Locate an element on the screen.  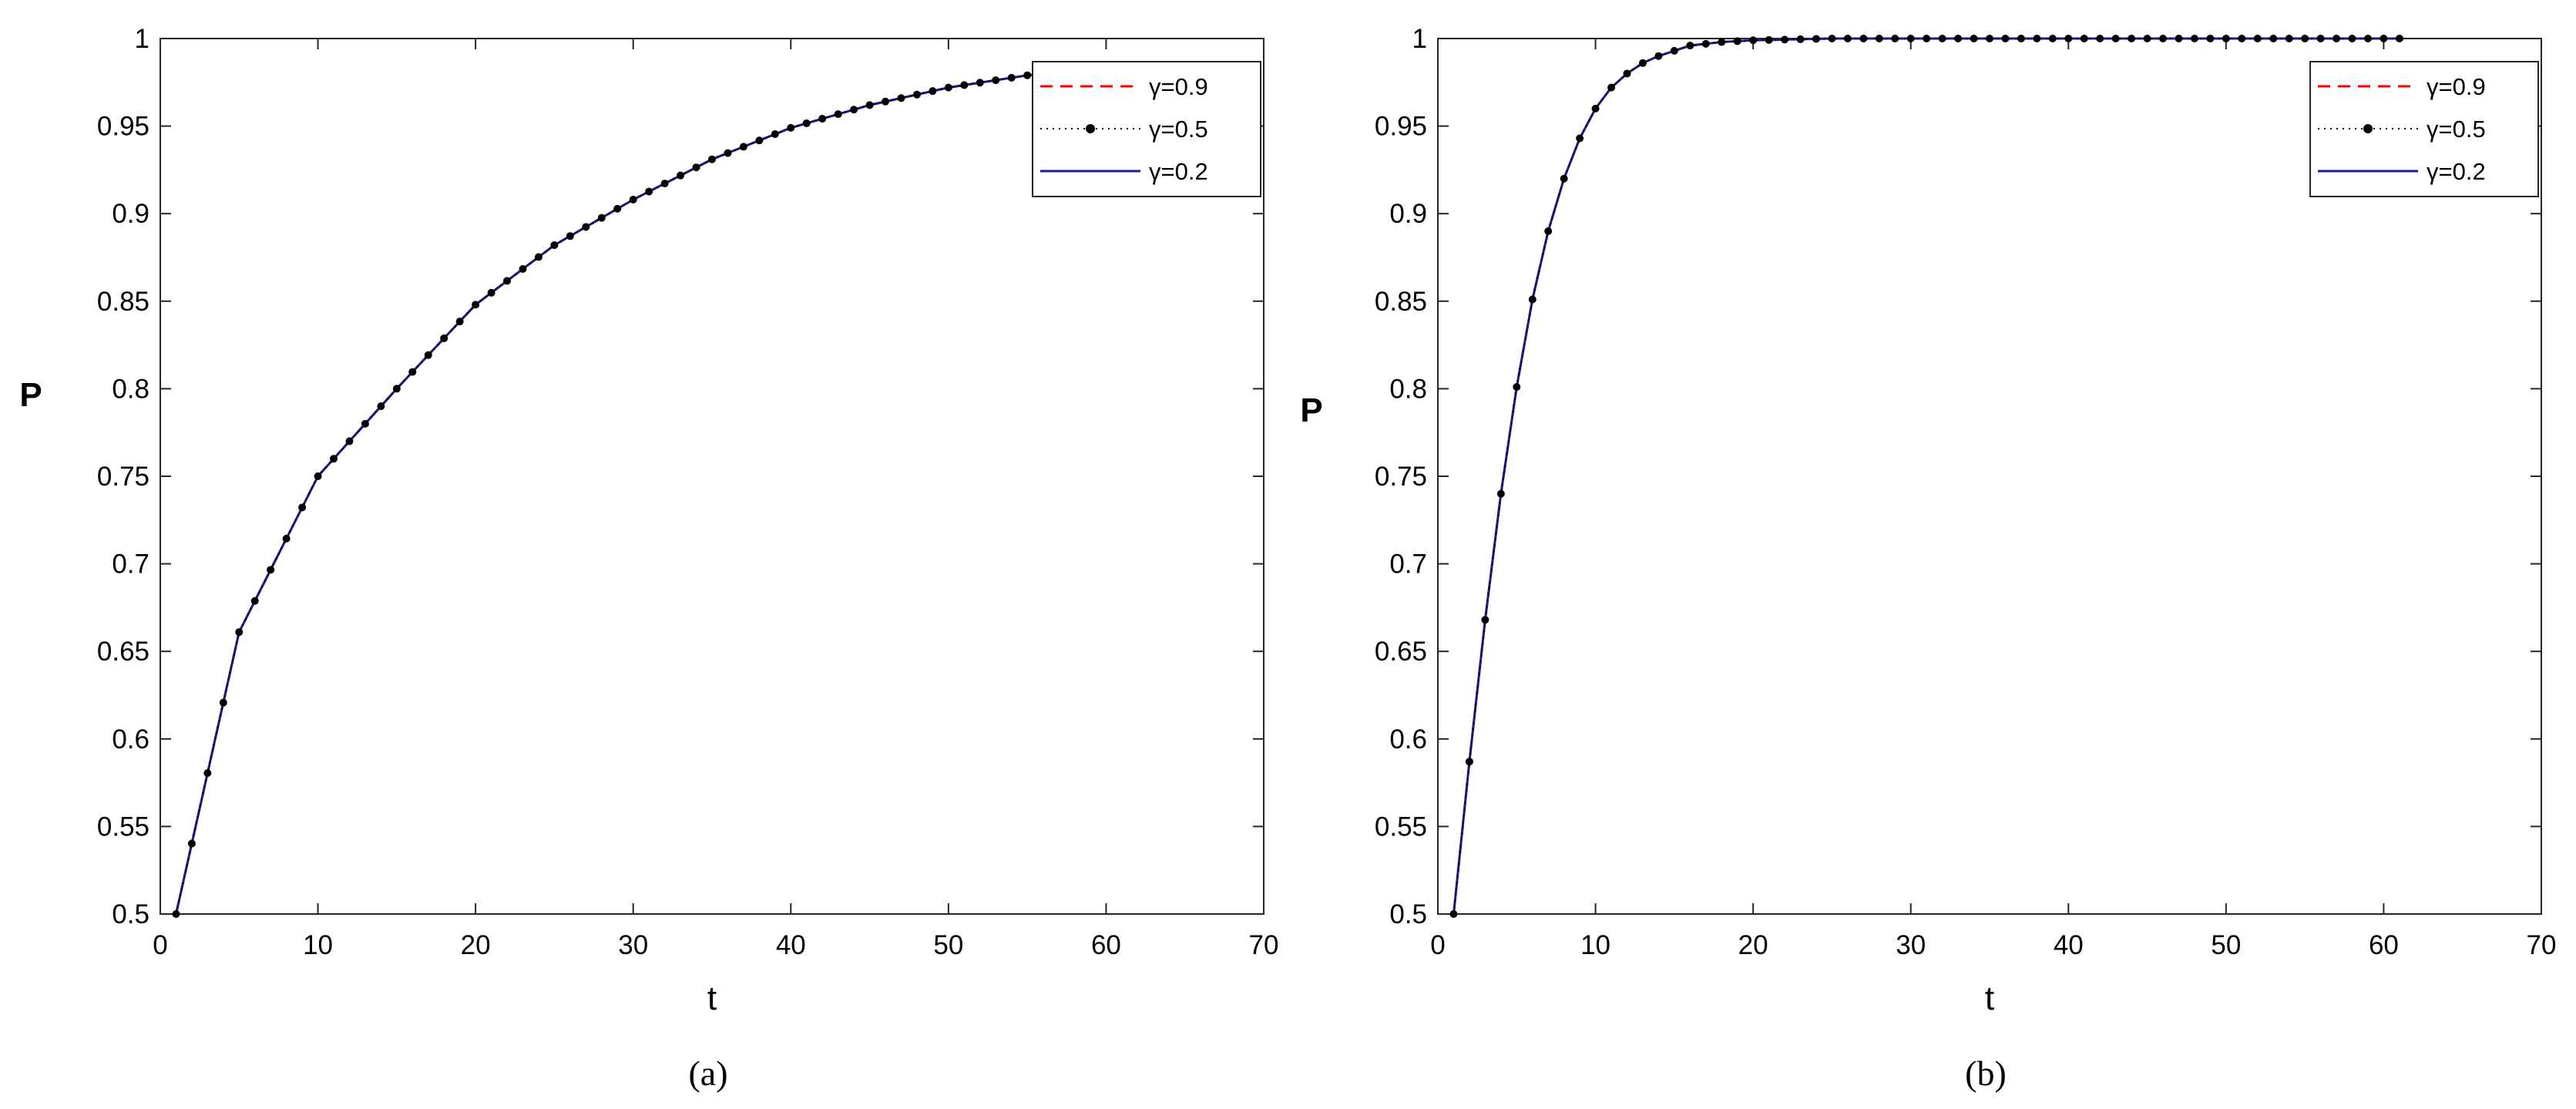
legend: γ=0.9 γ=0.5 γ=0.2 is located at coordinates (2424, 129).